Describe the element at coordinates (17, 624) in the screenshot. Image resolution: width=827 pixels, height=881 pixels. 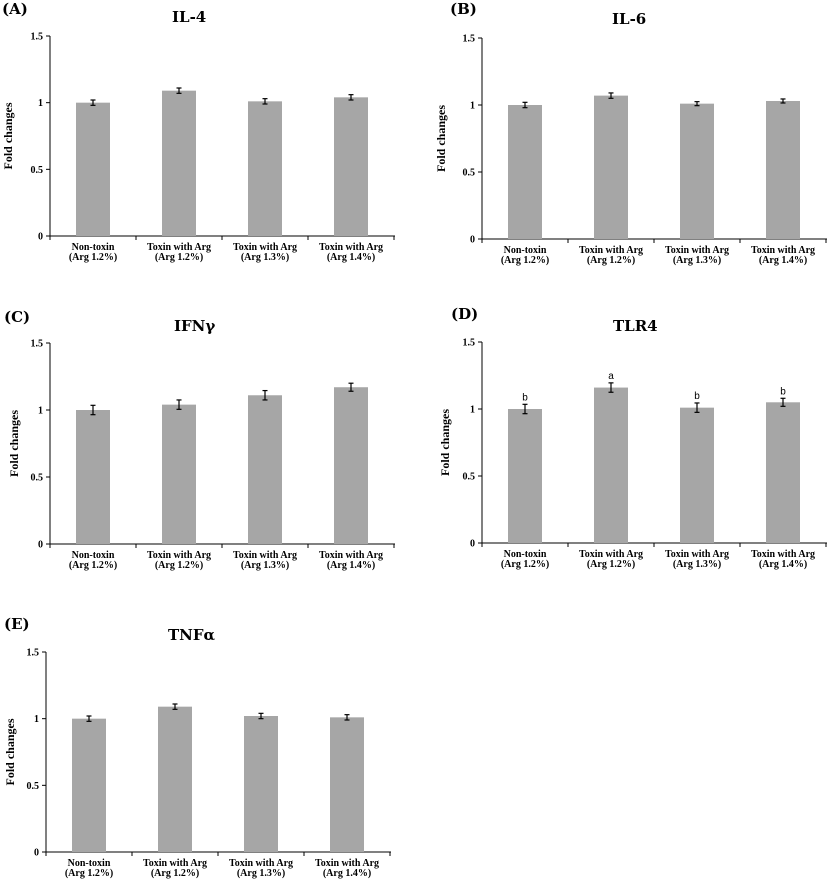
I see `panel-label: (E)` at that location.